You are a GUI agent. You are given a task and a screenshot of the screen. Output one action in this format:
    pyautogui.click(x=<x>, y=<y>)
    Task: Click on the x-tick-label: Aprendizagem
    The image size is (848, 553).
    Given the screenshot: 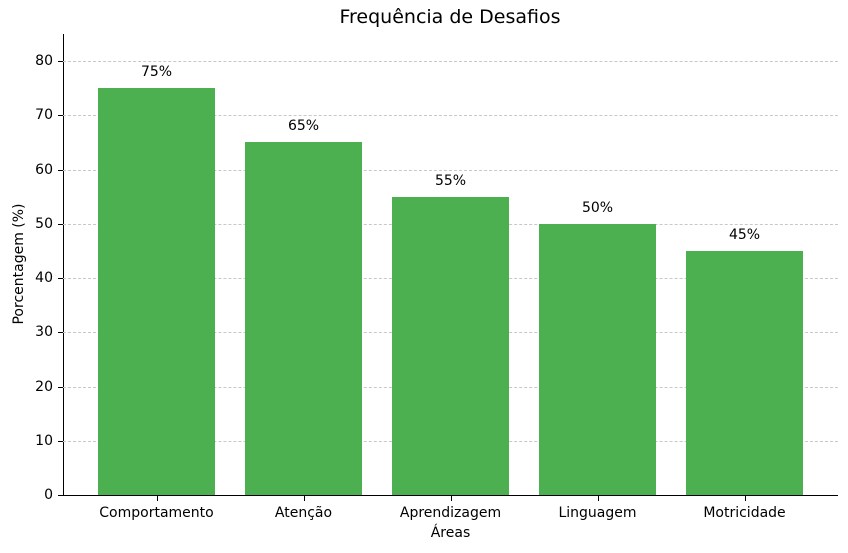 What is the action you would take?
    pyautogui.click(x=450, y=513)
    